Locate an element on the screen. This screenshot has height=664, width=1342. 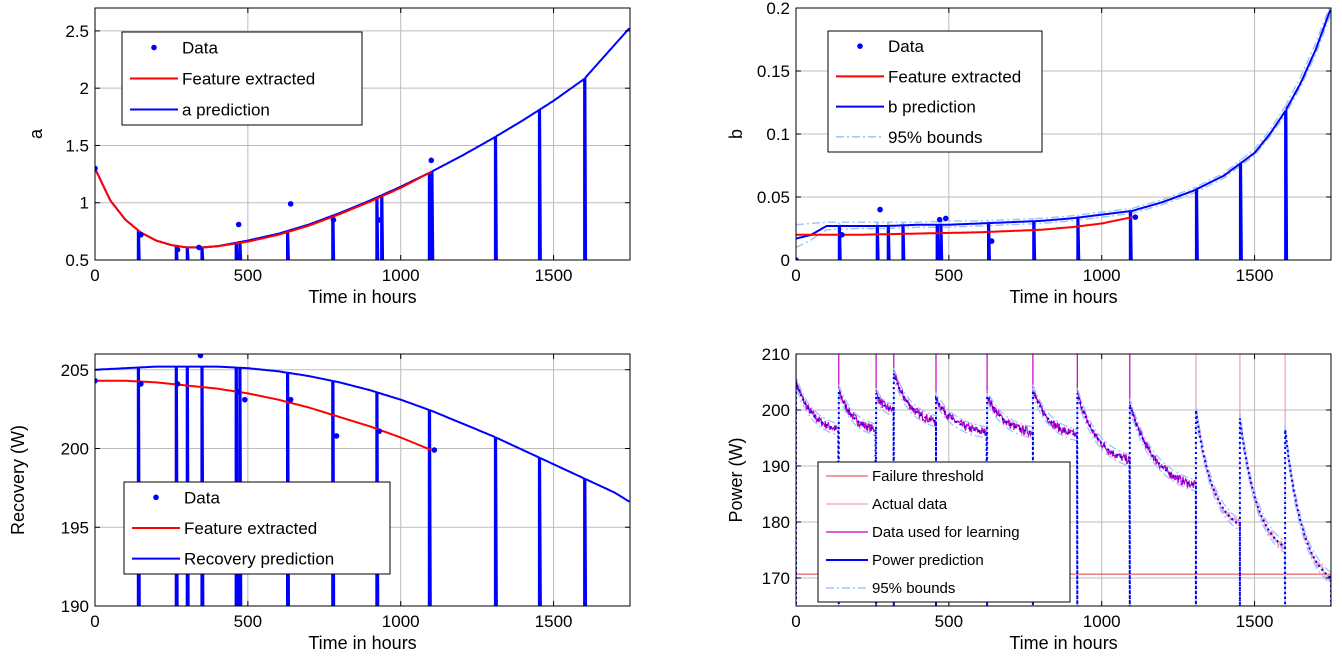
legend-label: a prediction is located at coordinates (226, 110).